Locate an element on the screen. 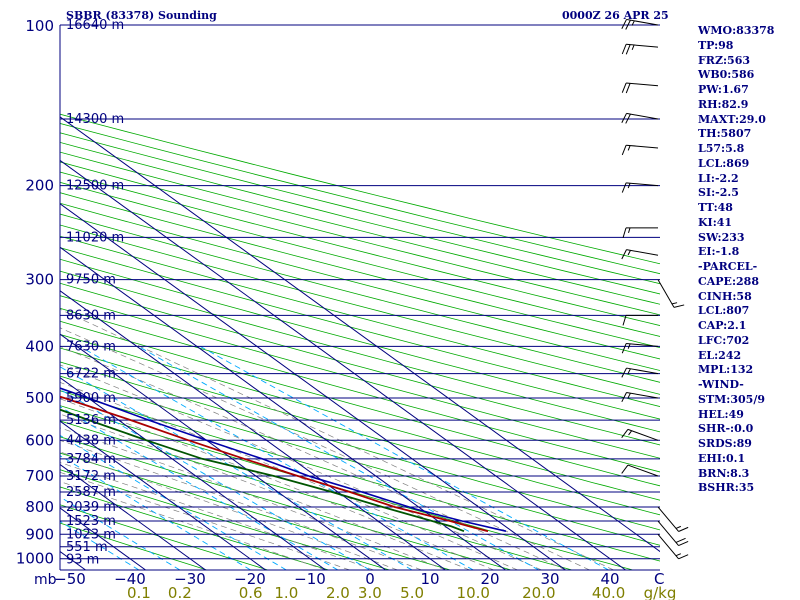 The image size is (800, 600). index-item: CINH:58 is located at coordinates (725, 296).